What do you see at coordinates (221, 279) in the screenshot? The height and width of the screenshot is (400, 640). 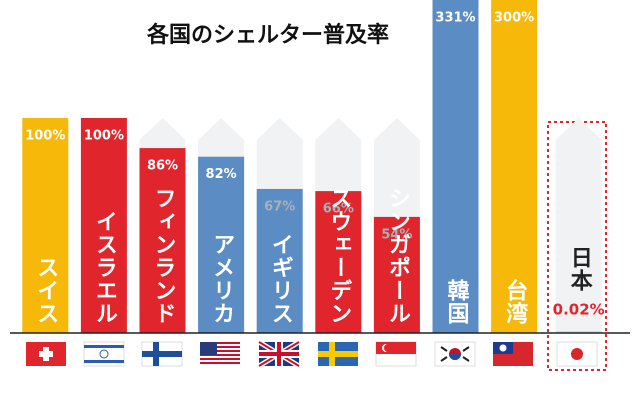 I see `category-label: アメリカ` at bounding box center [221, 279].